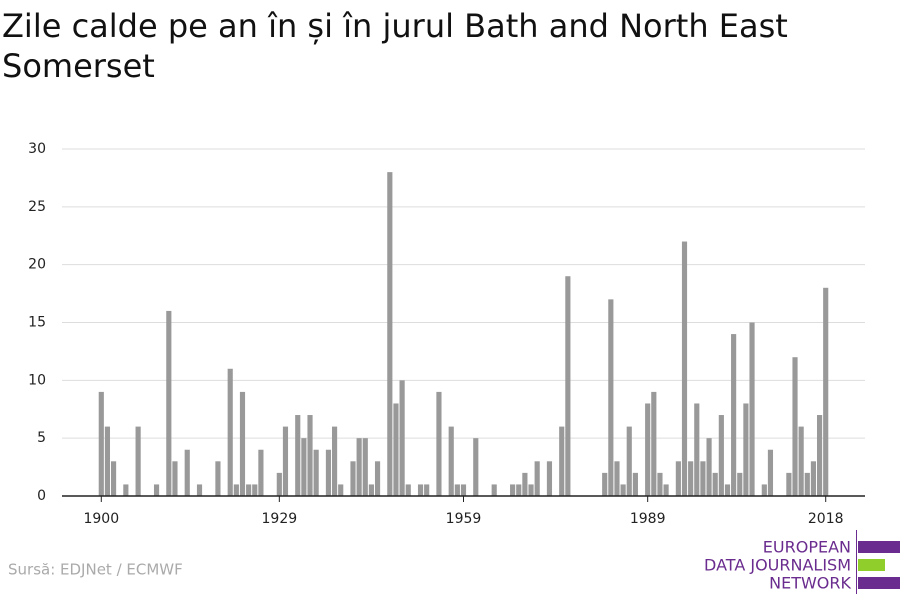  What do you see at coordinates (280, 519) in the screenshot?
I see `x-tick-label: 1929` at bounding box center [280, 519].